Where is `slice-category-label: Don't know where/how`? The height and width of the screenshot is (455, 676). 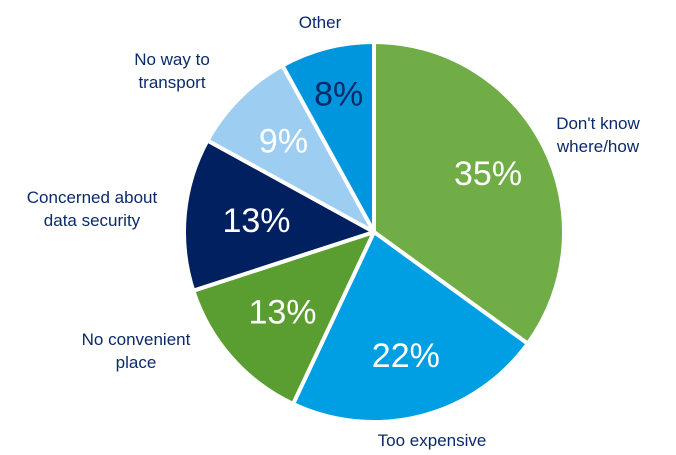
slice-category-label: Don't know where/how is located at coordinates (598, 135).